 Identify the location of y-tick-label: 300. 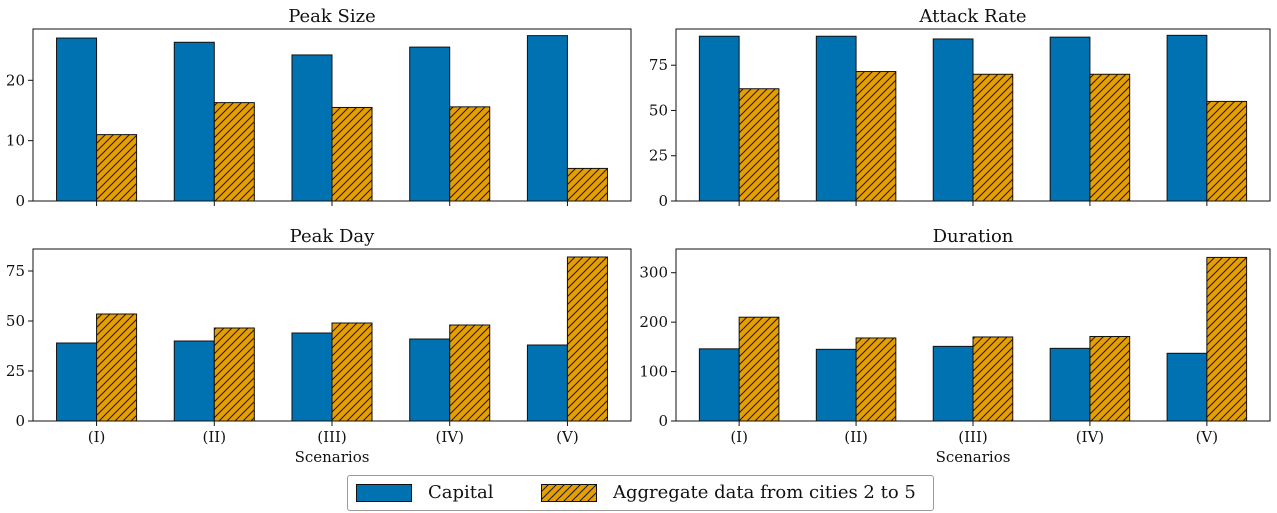
(653, 273).